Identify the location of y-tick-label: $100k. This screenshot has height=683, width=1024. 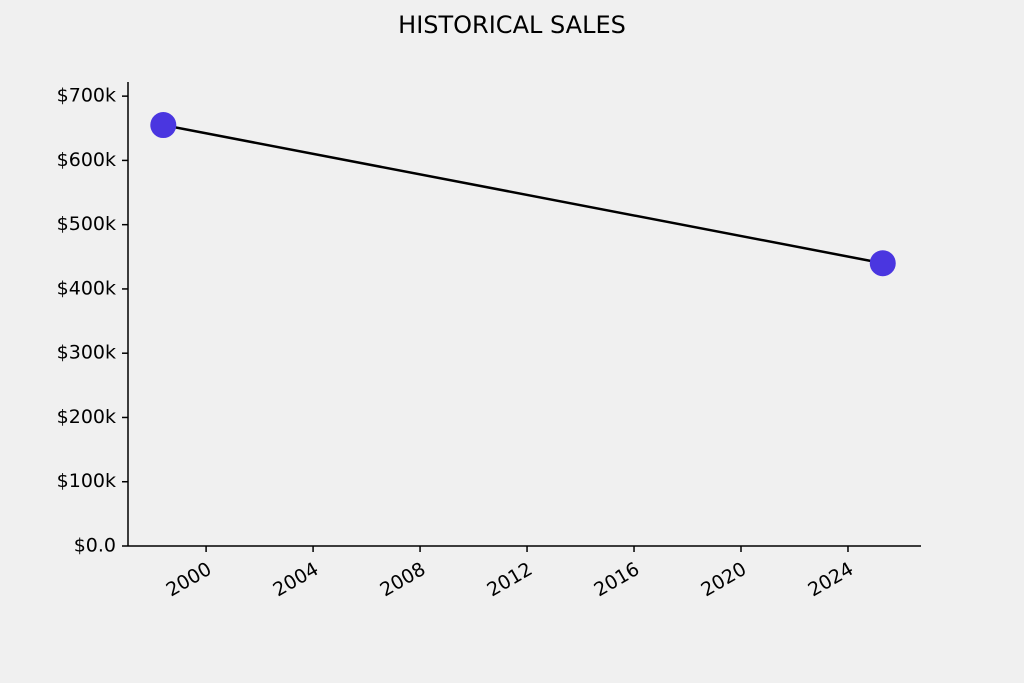
(86, 481).